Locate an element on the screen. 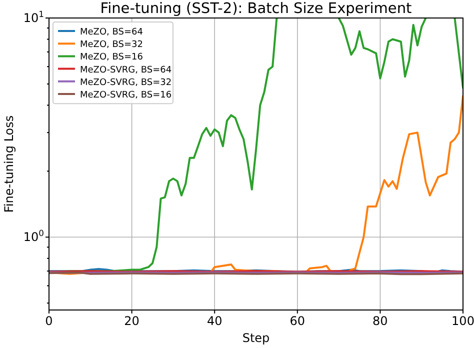 The width and height of the screenshot is (474, 348). legend-label: MeZO-SVRG, BS=64 is located at coordinates (126, 70).